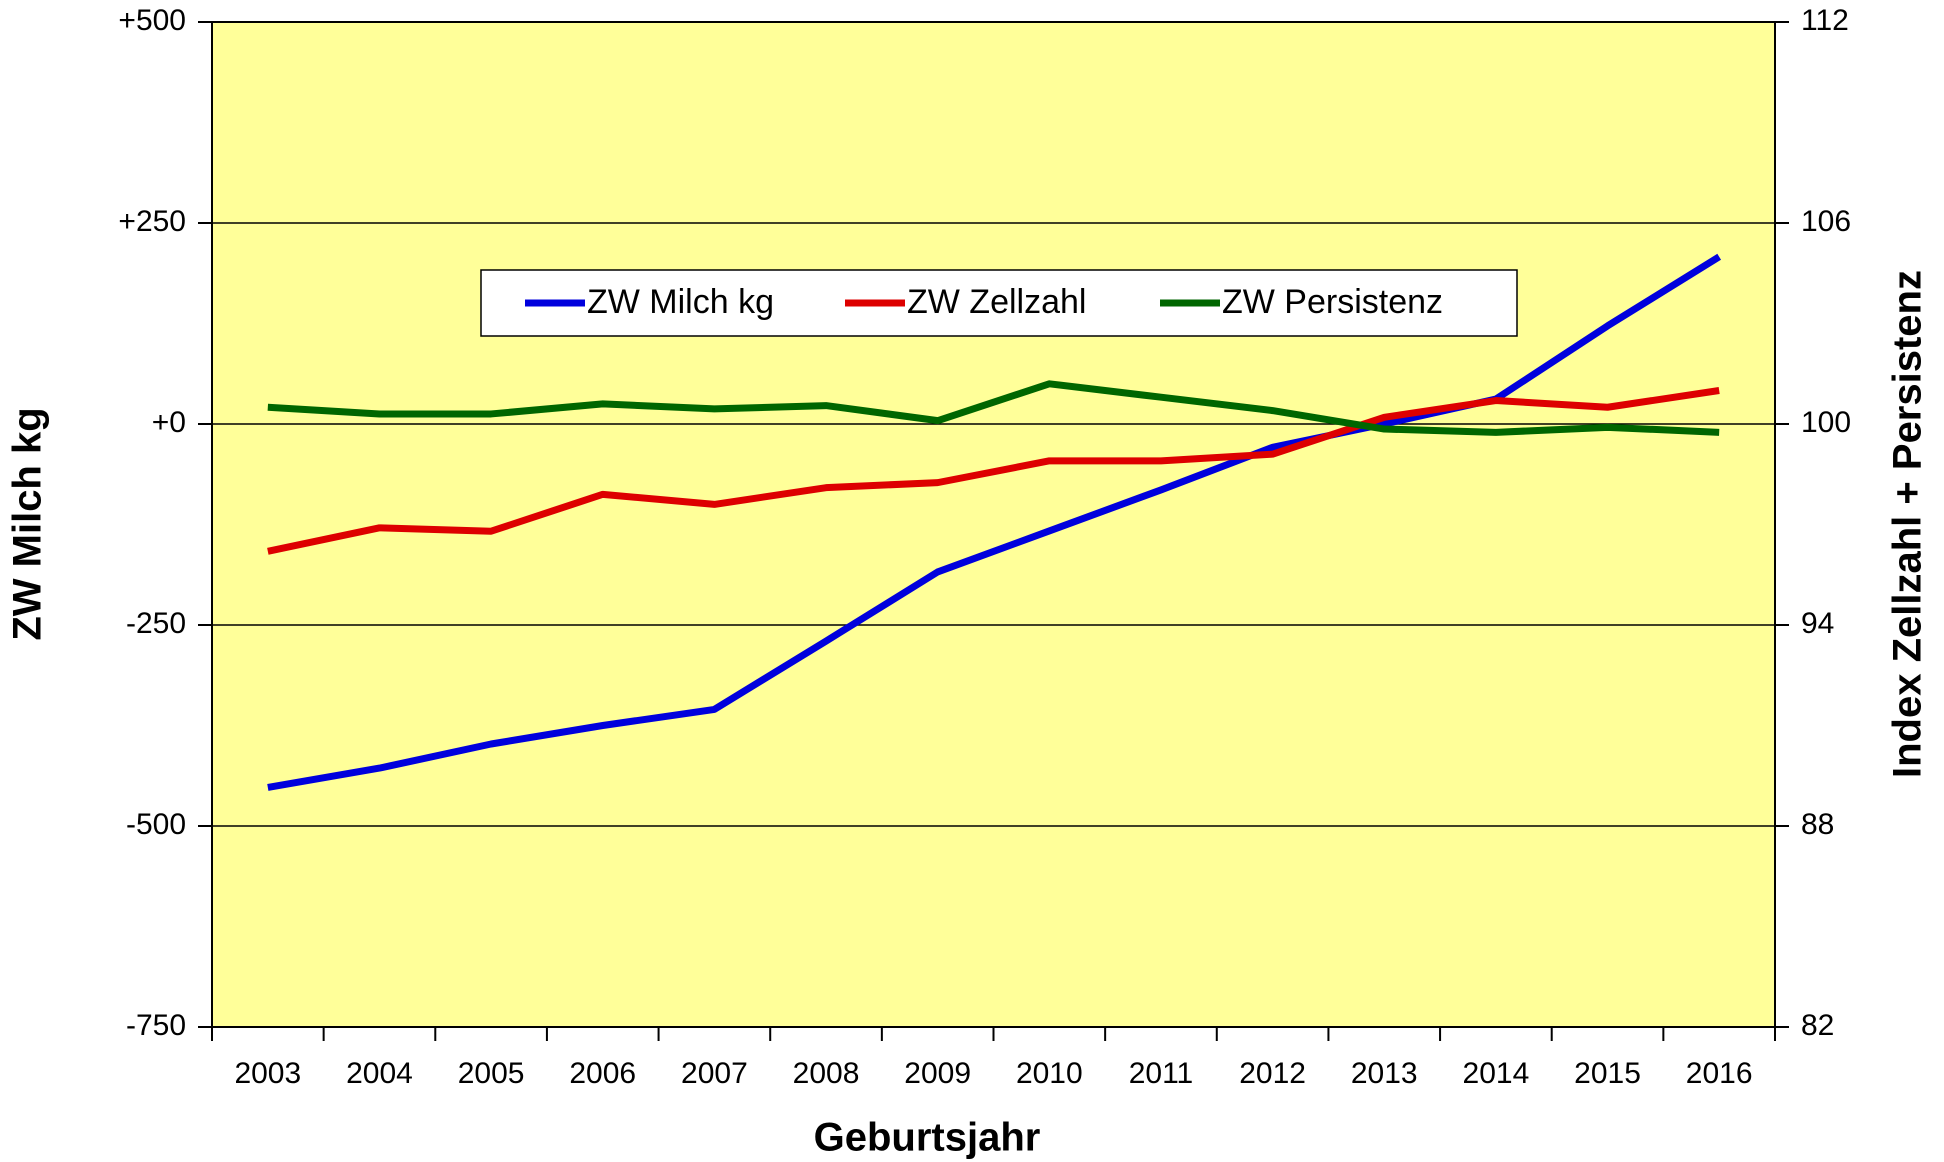 Image resolution: width=1944 pixels, height=1162 pixels. Describe the element at coordinates (826, 1073) in the screenshot. I see `x-tick-label: 2008` at that location.